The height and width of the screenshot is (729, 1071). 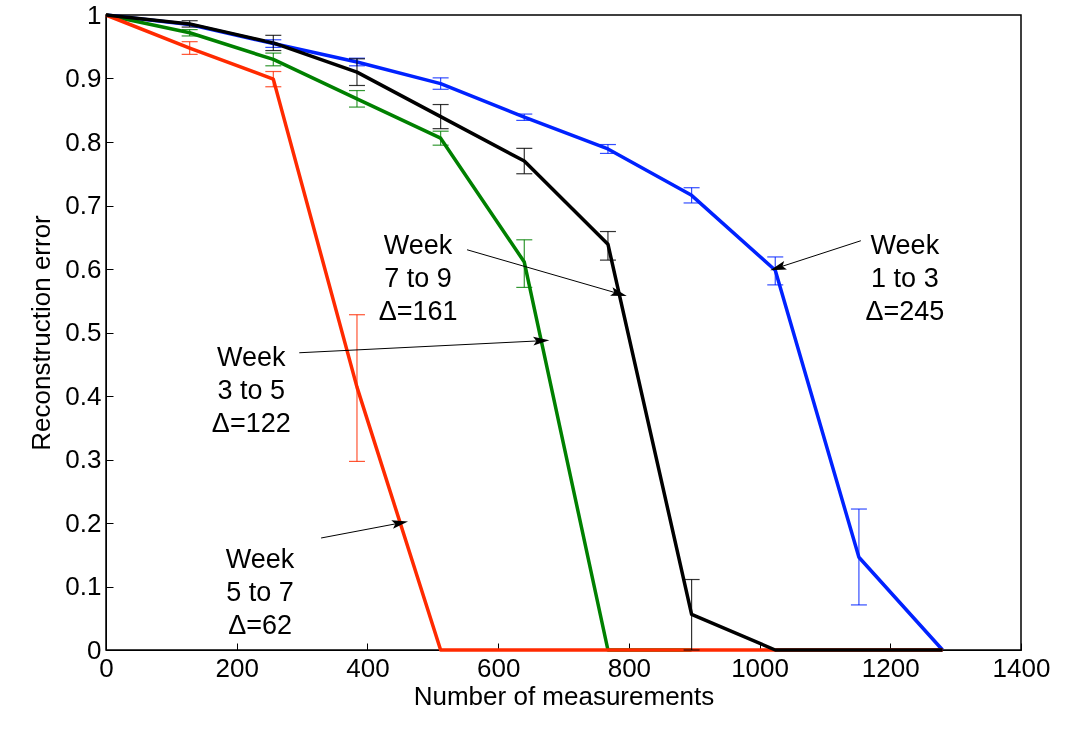 What do you see at coordinates (83, 78) in the screenshot?
I see `y-tick-label: 0.9` at bounding box center [83, 78].